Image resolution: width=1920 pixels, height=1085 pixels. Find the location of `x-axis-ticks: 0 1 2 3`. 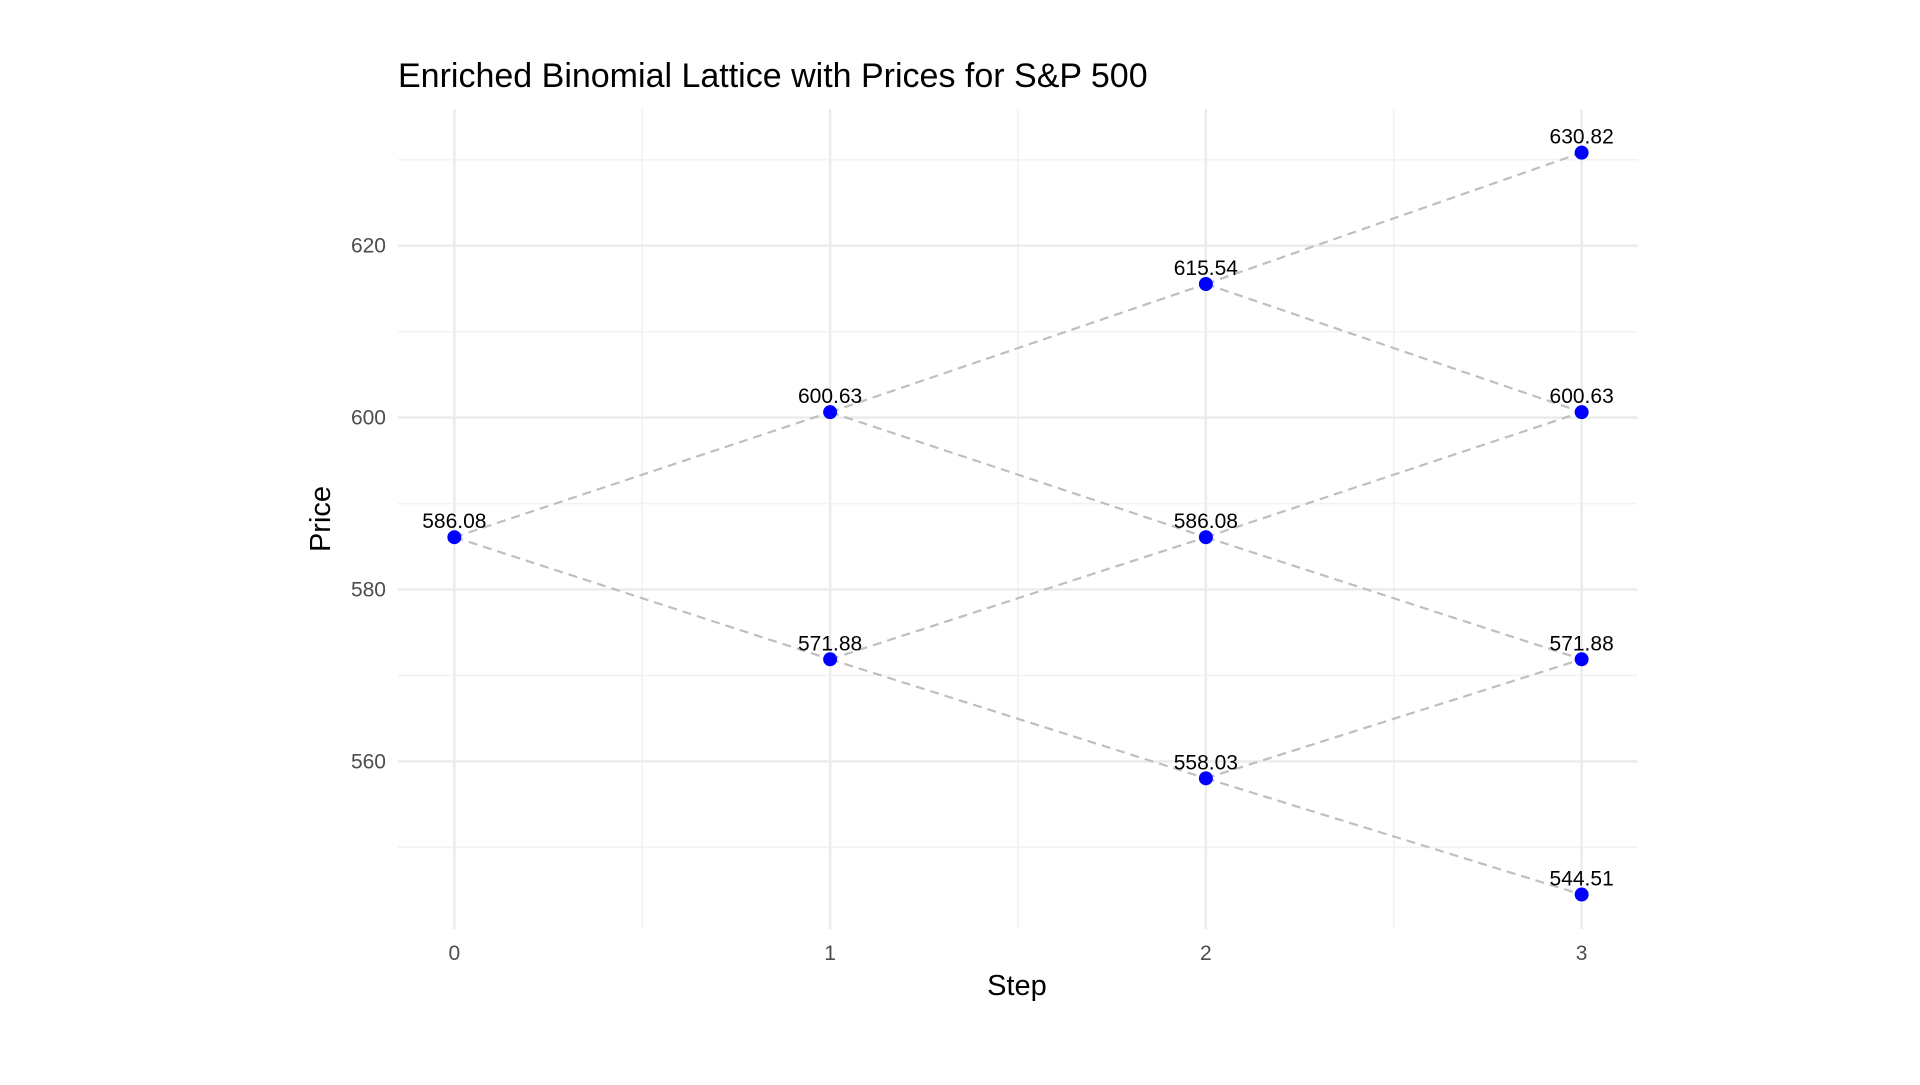

x-axis-ticks: 0 1 2 3 is located at coordinates (1018, 953).